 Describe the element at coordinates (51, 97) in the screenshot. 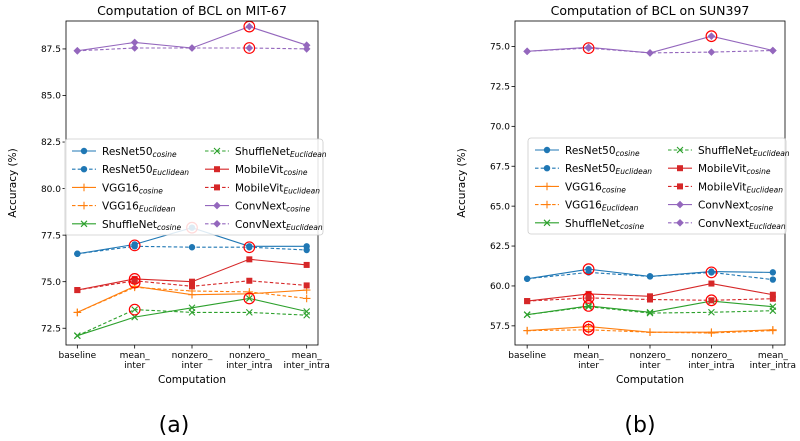

I see `y-tick-label: 85.0` at that location.